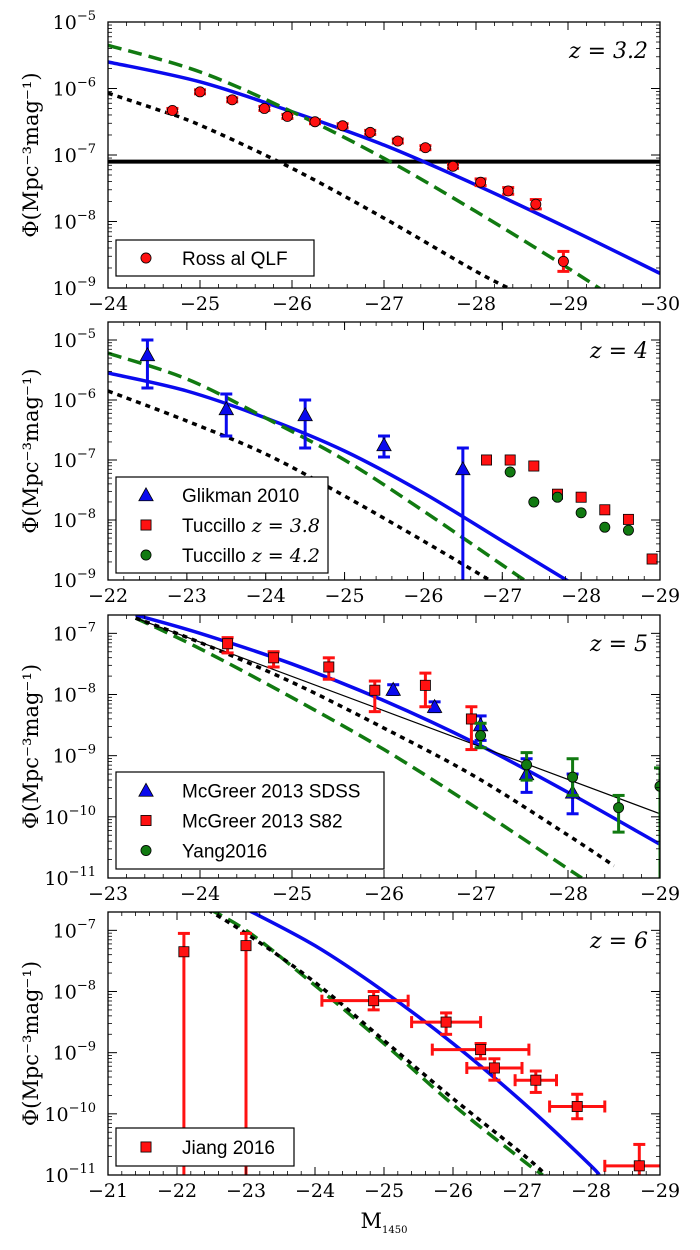 The image size is (700, 1250). I want to click on x-tick-label: −29, so click(660, 596).